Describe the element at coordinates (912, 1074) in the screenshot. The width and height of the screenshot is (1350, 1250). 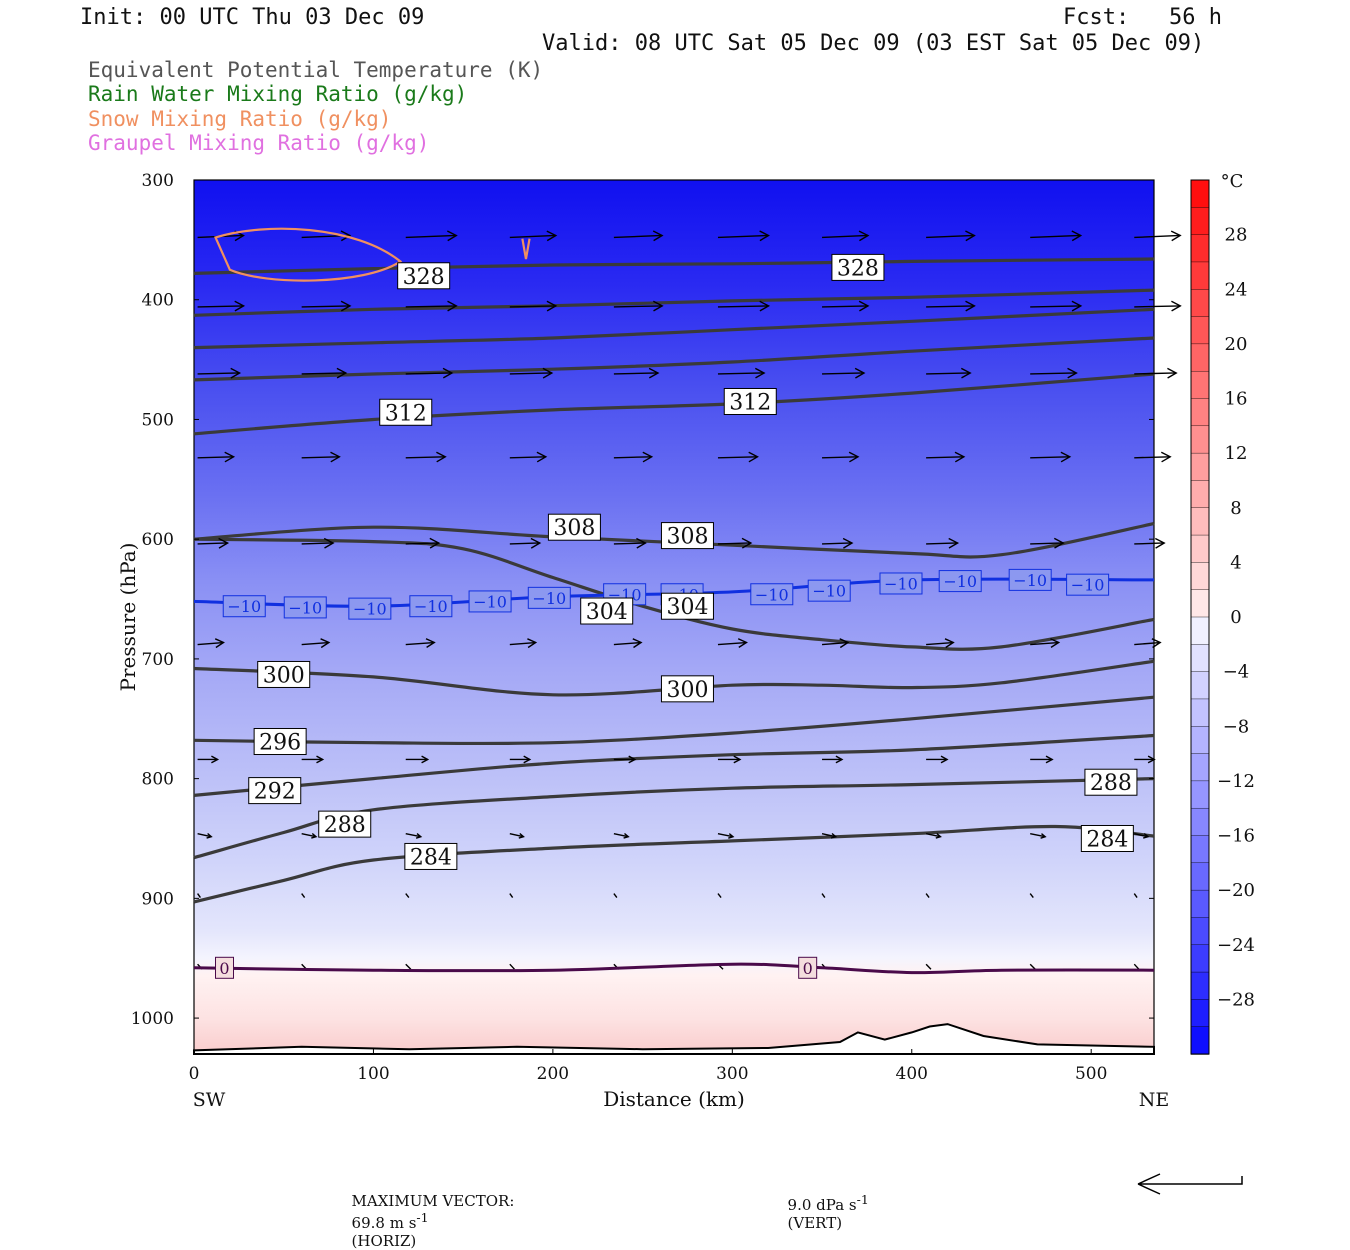
I see `x-tick-label: 400` at that location.